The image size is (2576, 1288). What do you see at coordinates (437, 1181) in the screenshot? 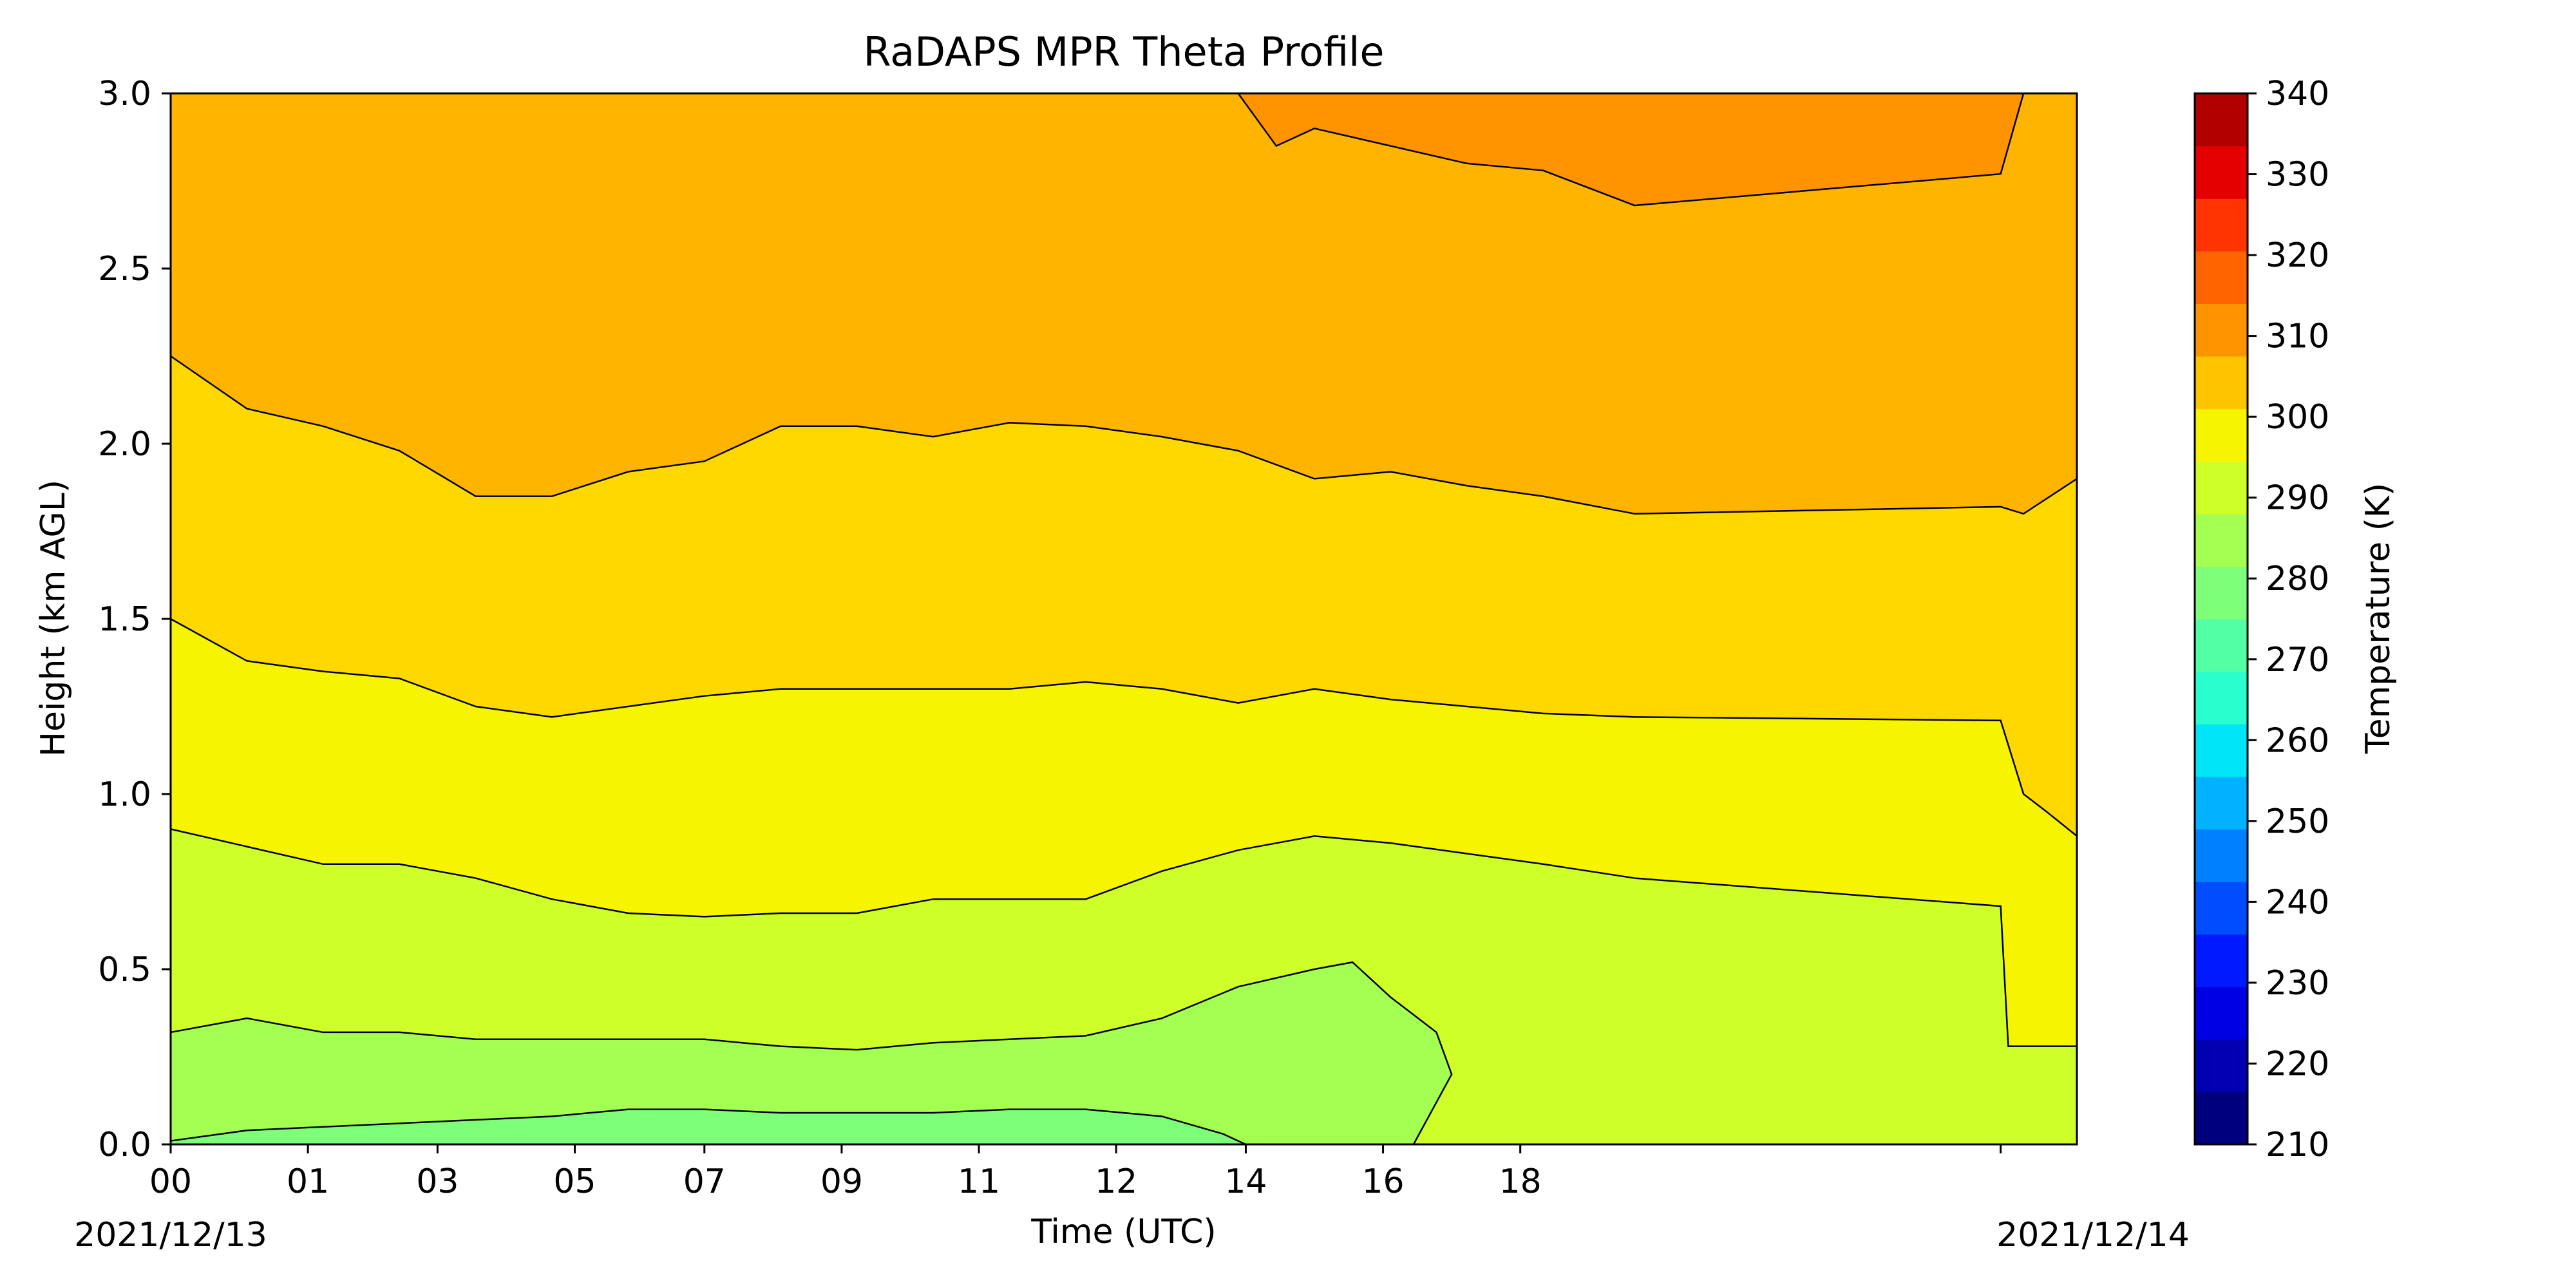
I see `x-tick-label: 03` at bounding box center [437, 1181].